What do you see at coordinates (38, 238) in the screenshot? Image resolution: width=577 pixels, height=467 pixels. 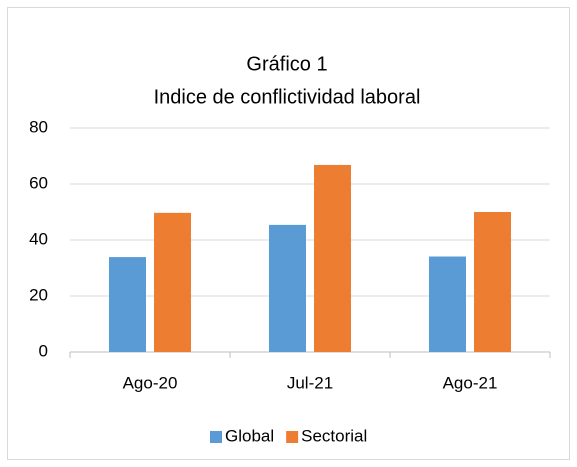 I see `y-tick-label: 40` at bounding box center [38, 238].